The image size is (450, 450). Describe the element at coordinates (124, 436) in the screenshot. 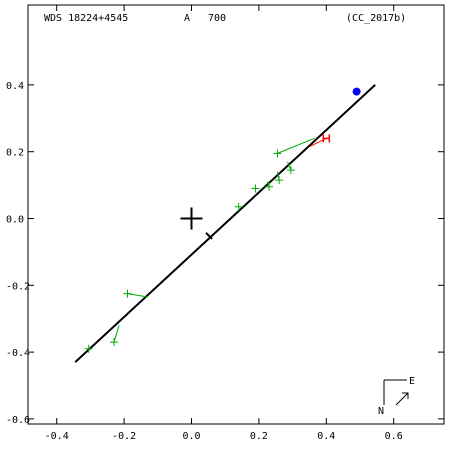

I see `x-tick-label: -0.2` at that location.